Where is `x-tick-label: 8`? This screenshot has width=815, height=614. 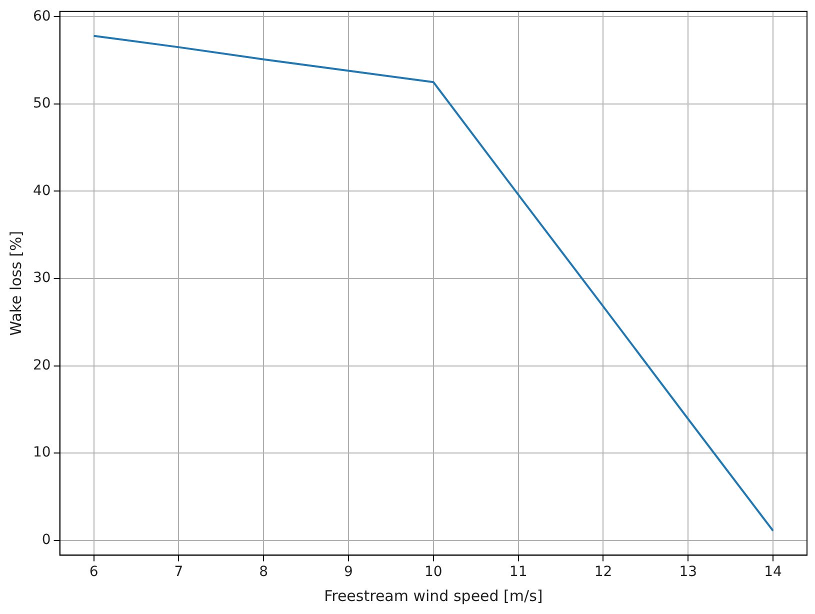
x-tick-label: 8 is located at coordinates (263, 572).